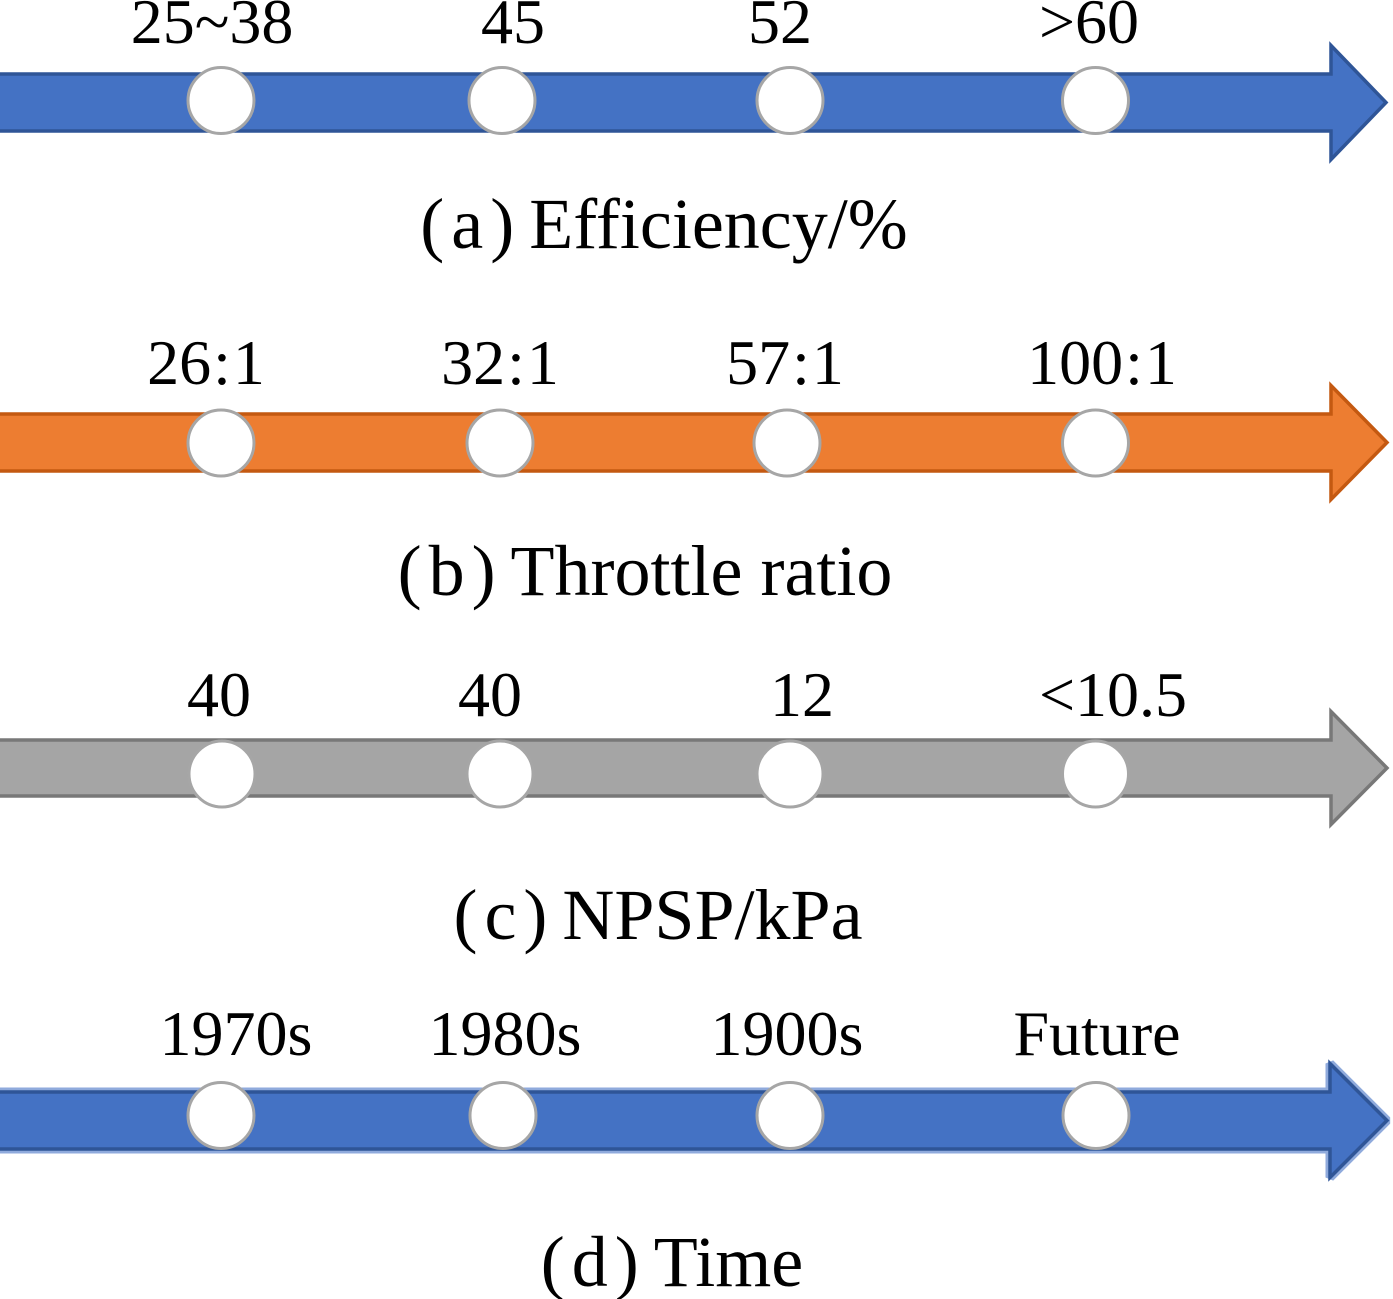 This screenshot has width=1393, height=1299. What do you see at coordinates (513, 28) in the screenshot?
I see `svg-text: 45` at bounding box center [513, 28].